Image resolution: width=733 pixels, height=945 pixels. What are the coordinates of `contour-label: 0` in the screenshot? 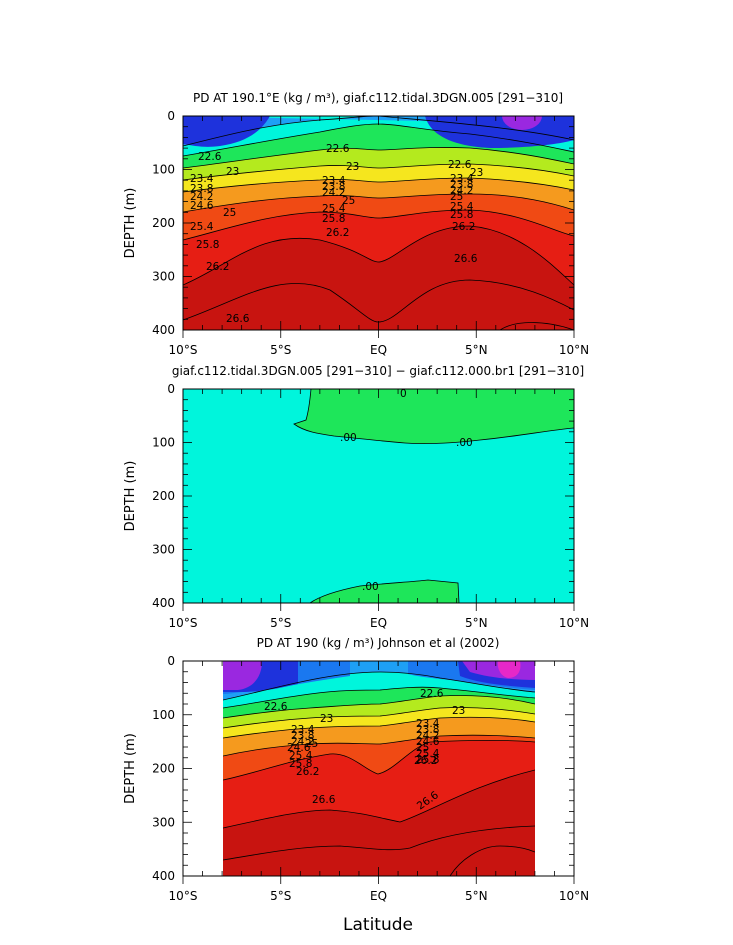 It's located at (403, 394).